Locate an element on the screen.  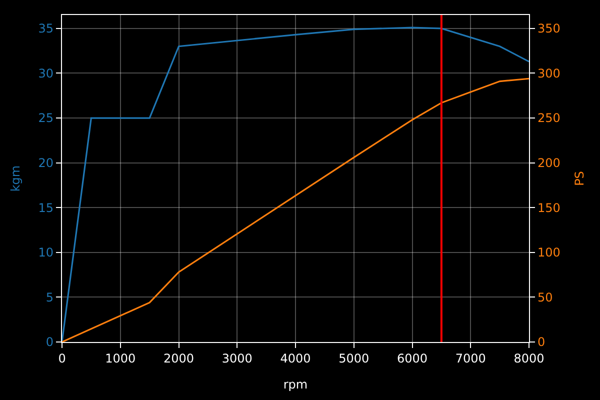
y-tick-label: 5 is located at coordinates (50, 297).